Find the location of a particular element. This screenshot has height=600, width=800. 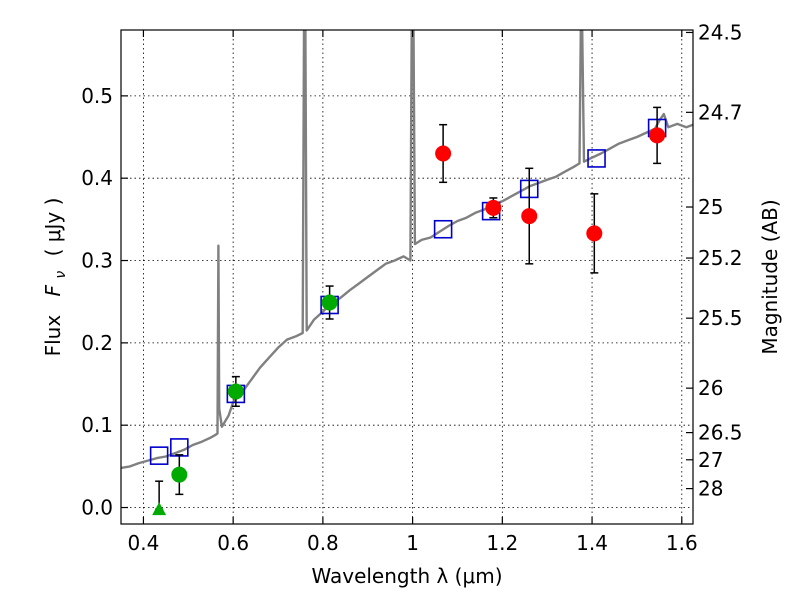

upper-limit-green-triangle is located at coordinates (159, 509).